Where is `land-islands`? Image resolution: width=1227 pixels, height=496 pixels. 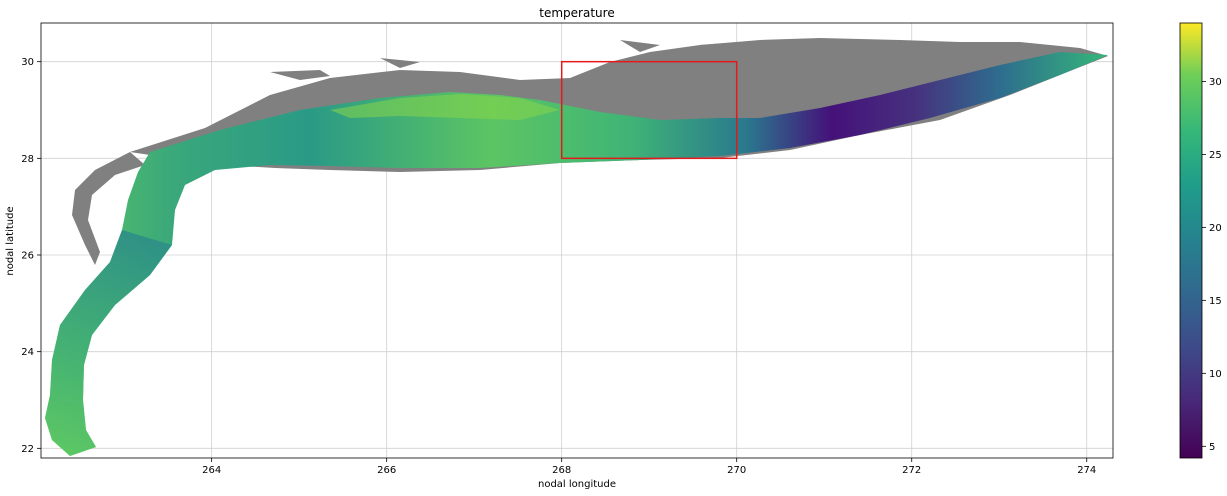 land-islands is located at coordinates (535, 60).